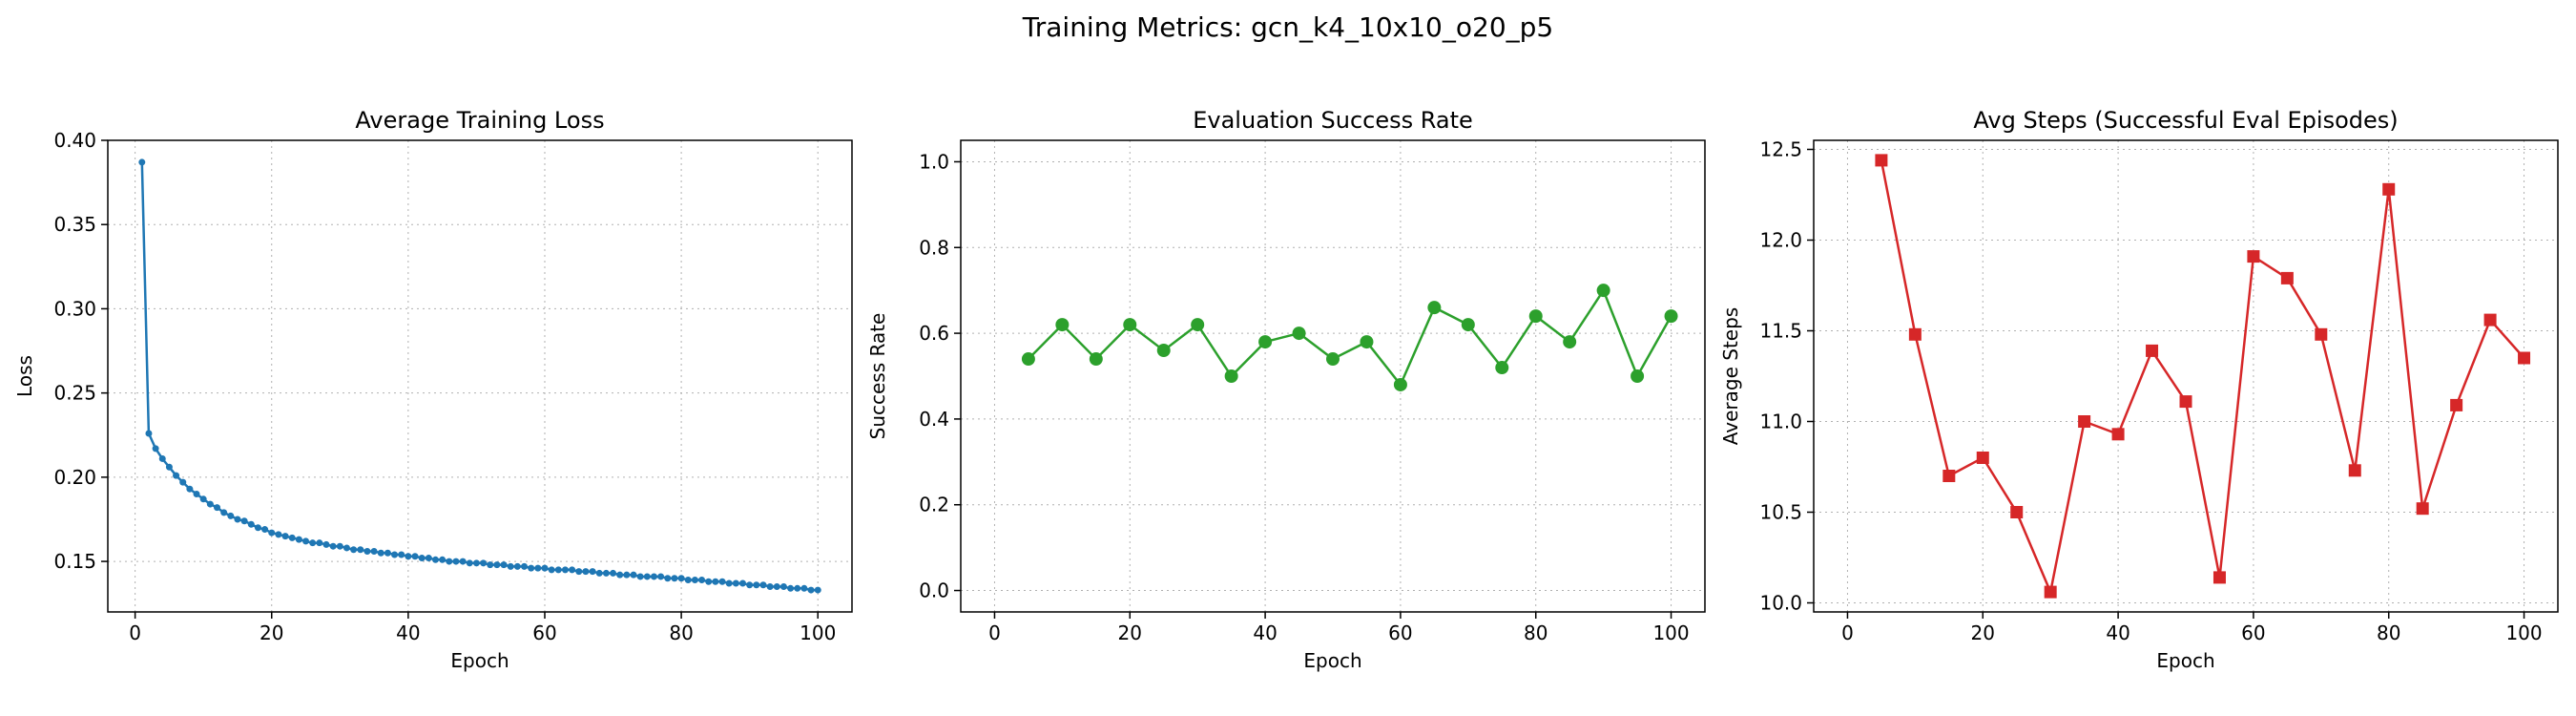 The image size is (2576, 716). I want to click on y-tick-label: 0.40, so click(74, 140).